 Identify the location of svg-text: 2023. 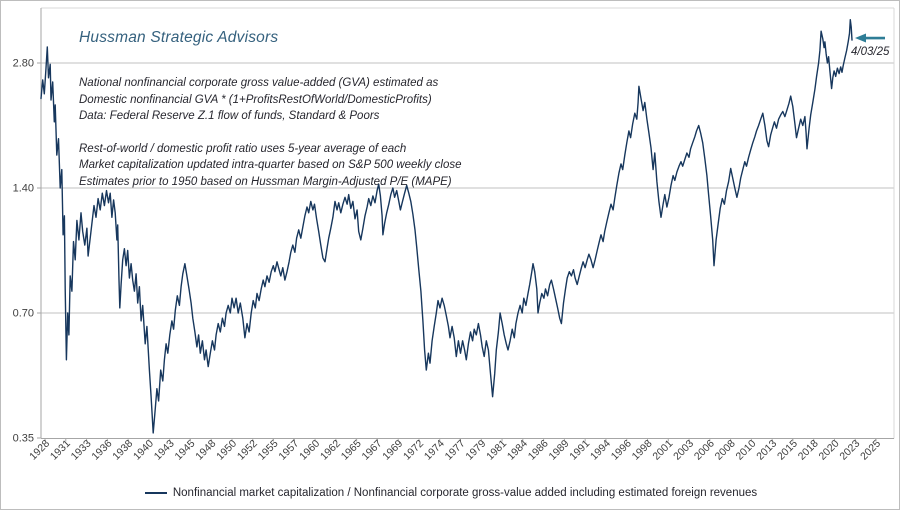
(849, 450).